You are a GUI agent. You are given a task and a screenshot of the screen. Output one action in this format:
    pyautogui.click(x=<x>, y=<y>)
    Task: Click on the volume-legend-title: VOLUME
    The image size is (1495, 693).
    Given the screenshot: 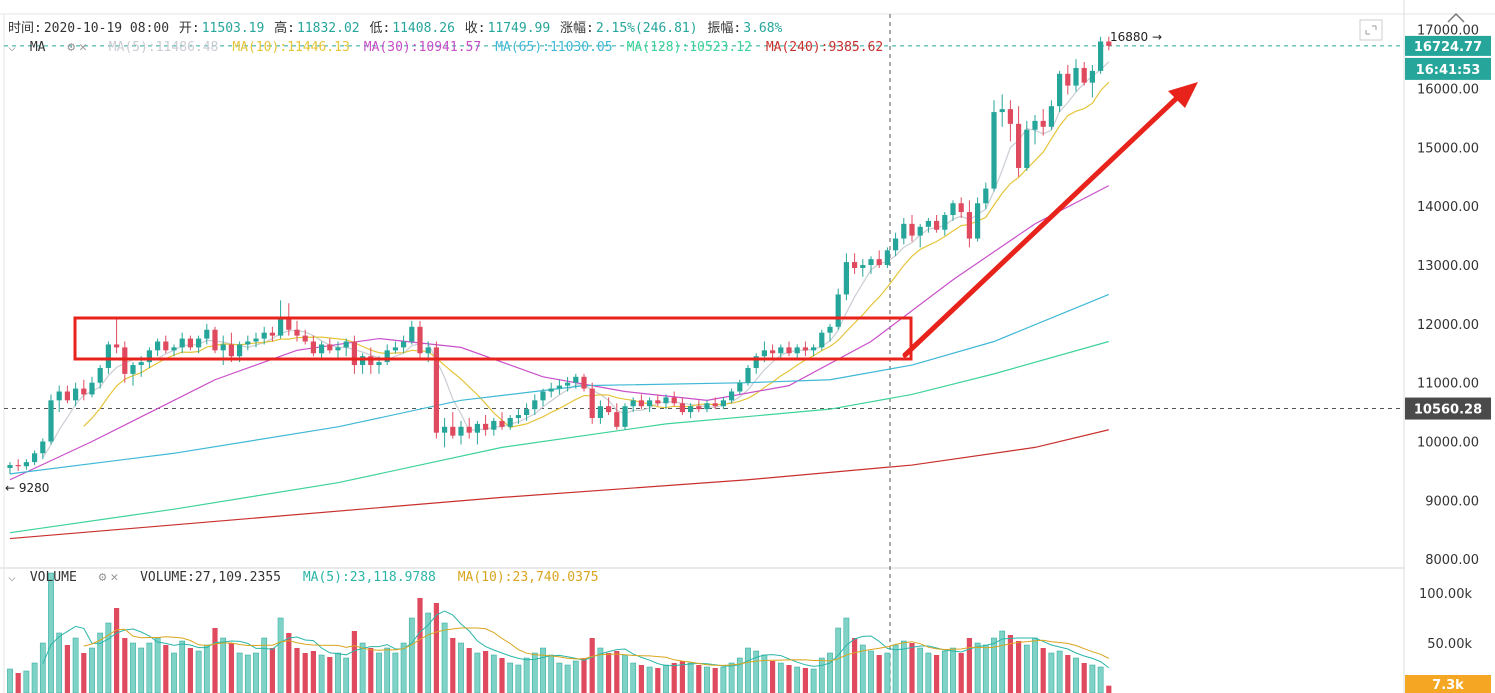 What is the action you would take?
    pyautogui.click(x=53, y=577)
    